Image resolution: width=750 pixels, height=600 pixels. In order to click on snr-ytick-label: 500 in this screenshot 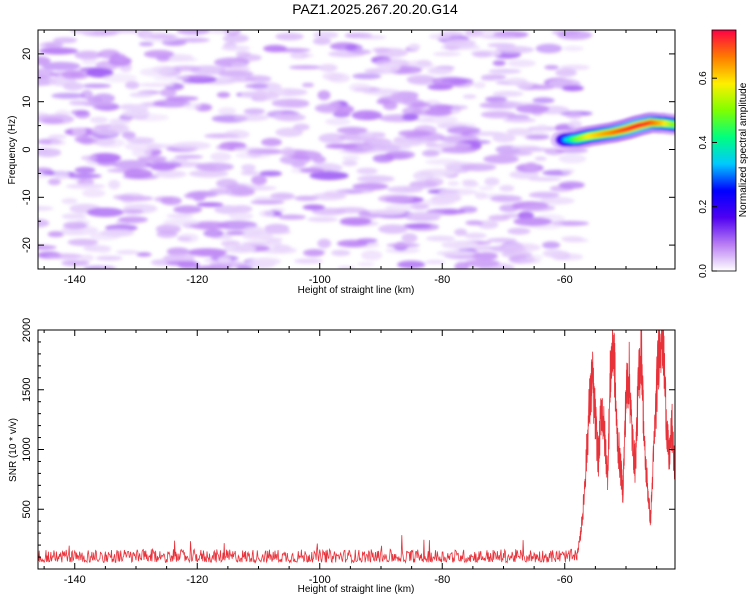, I will do `click(27, 509)`.